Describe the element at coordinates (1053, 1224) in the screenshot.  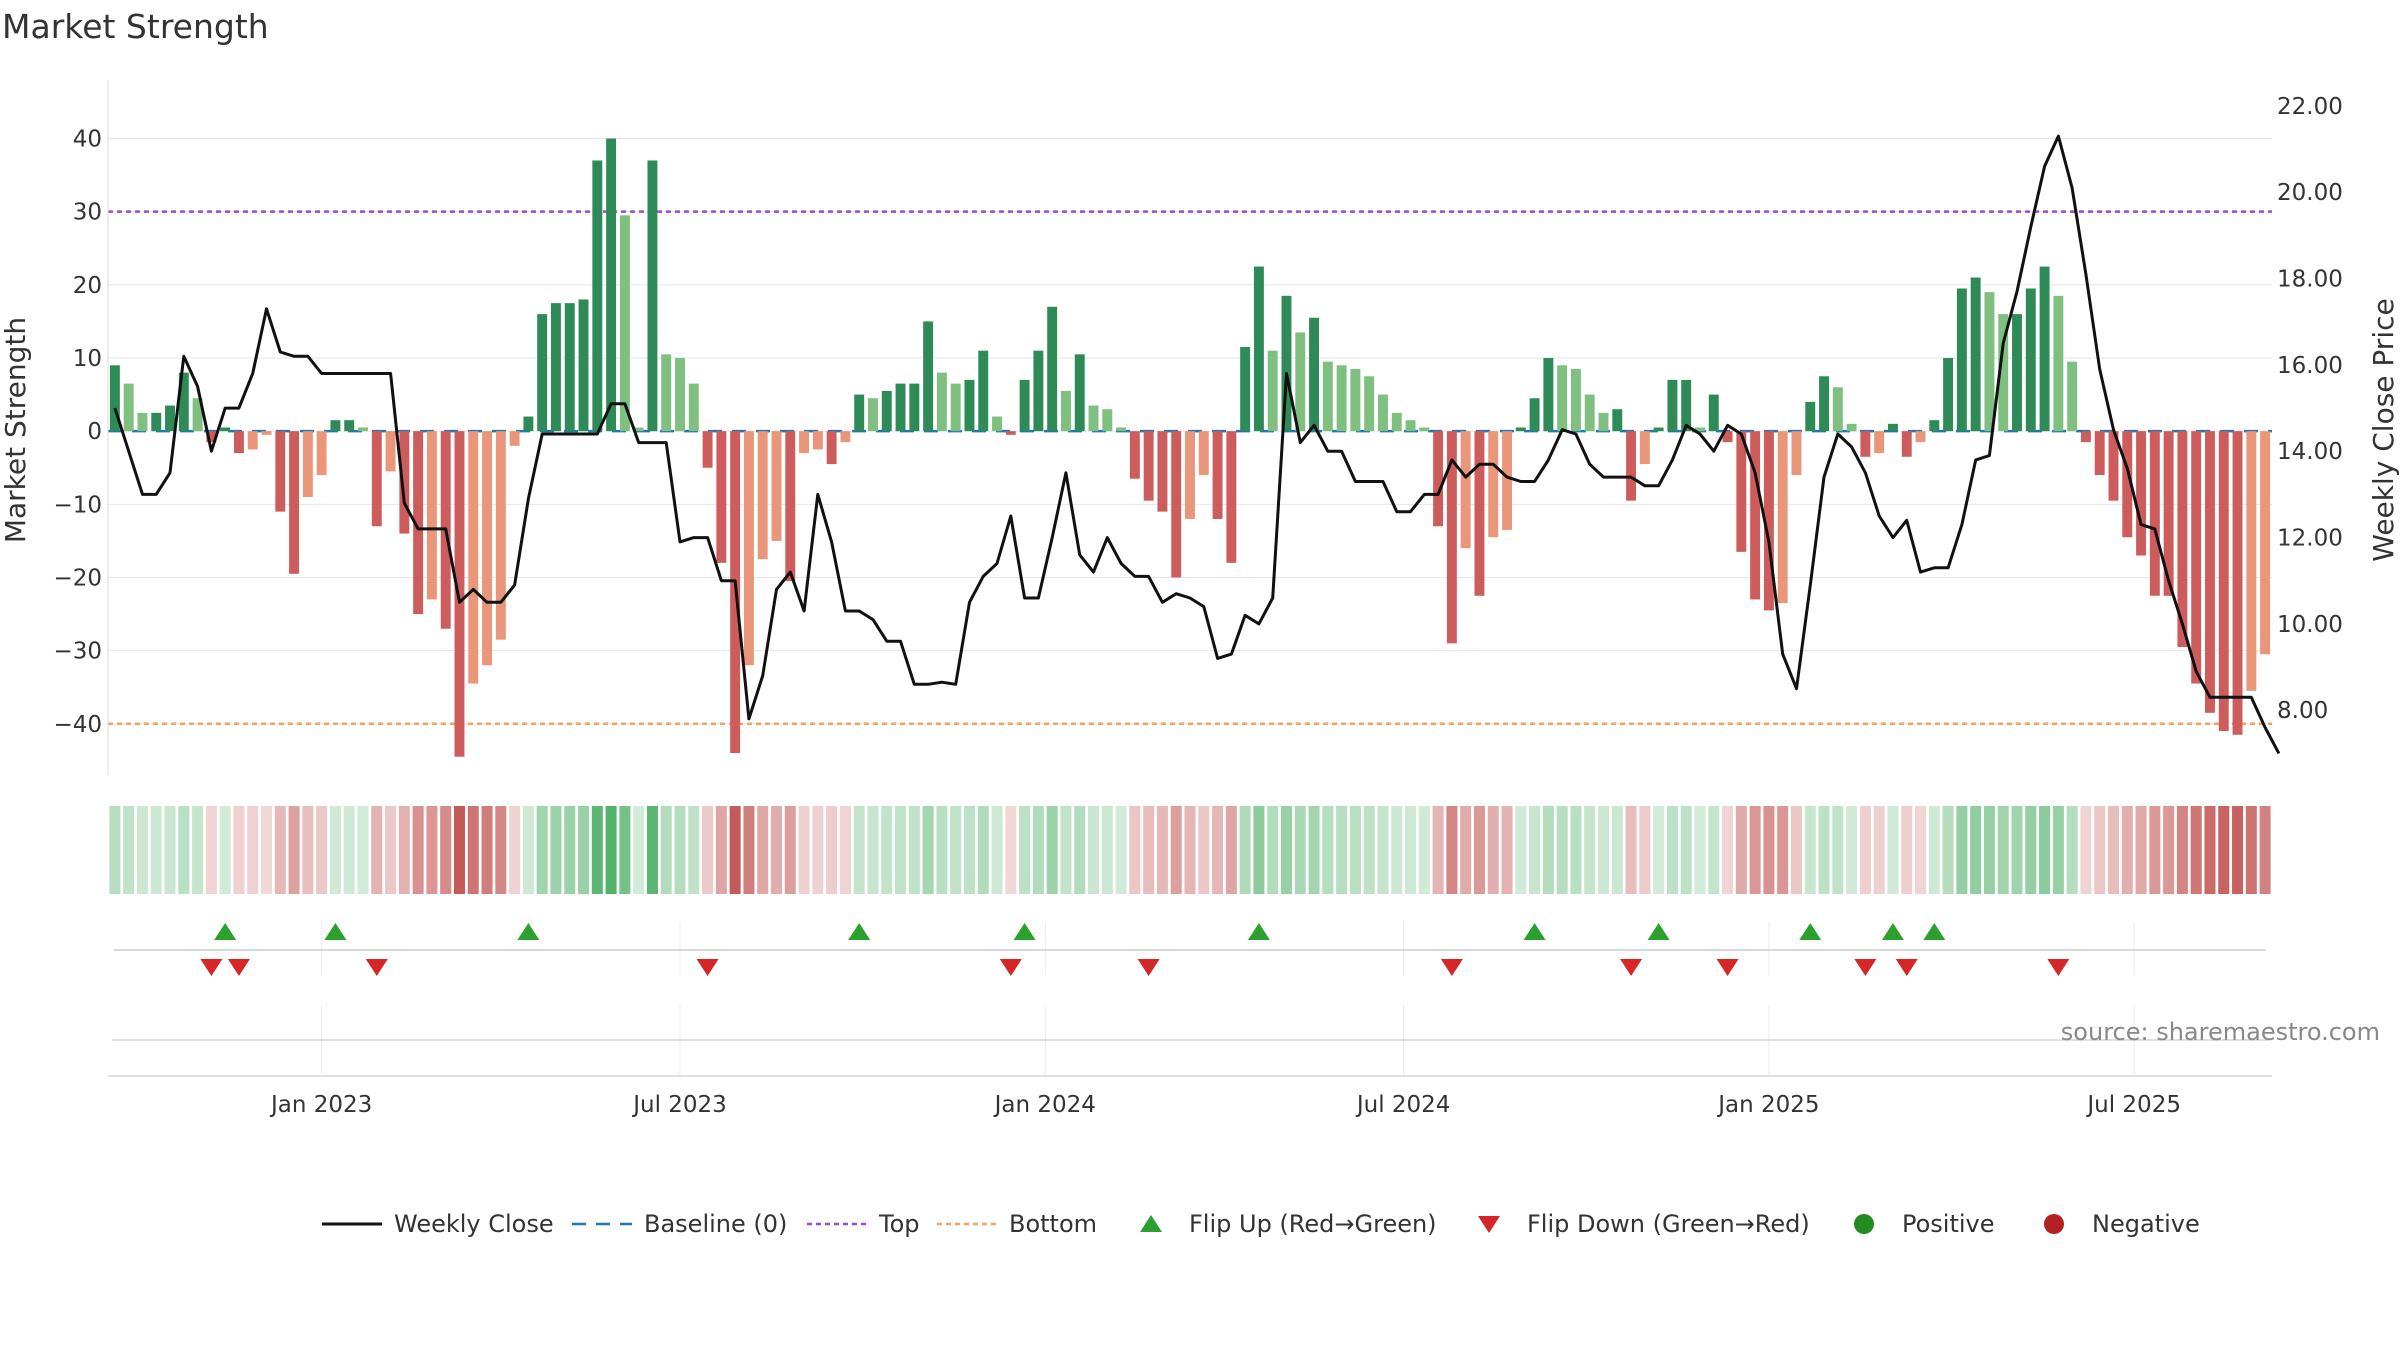
I see `legend-label: Bottom` at that location.